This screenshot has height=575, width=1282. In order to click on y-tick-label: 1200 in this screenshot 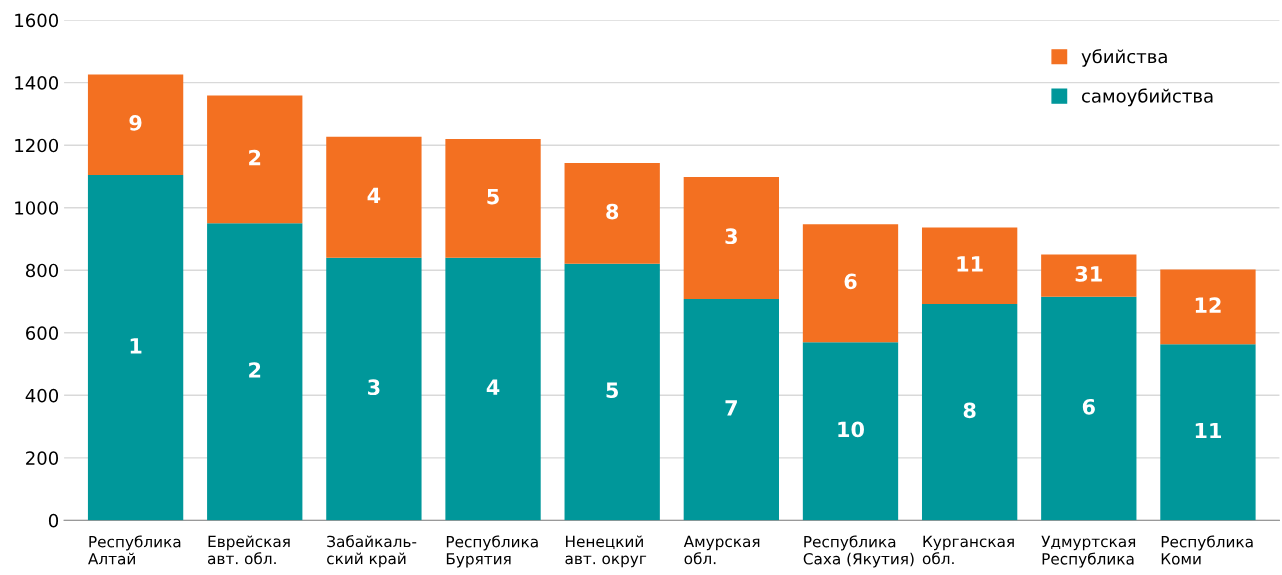, I will do `click(37, 145)`.